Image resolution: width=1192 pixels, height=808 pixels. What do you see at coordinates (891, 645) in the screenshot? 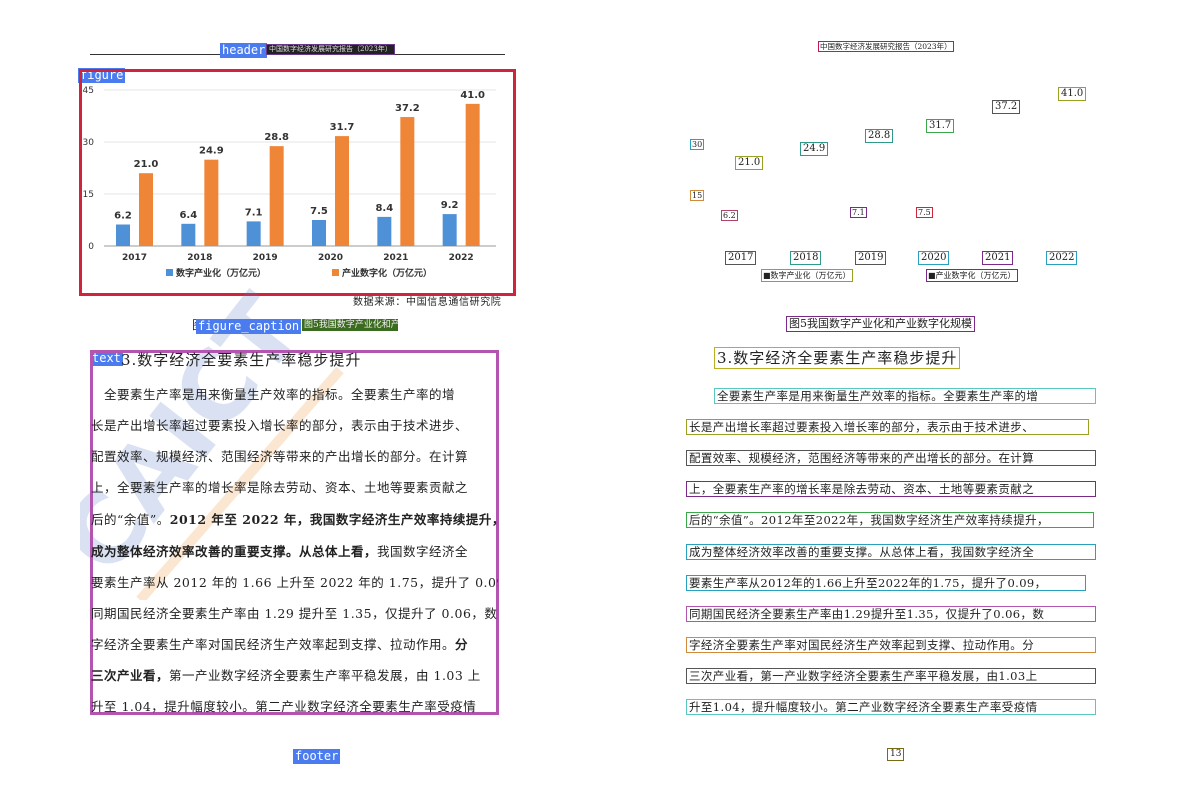
I see `right-text-line: 字经济全要素生产率对国民经济生产效率起到支撑、拉动作用。分` at bounding box center [891, 645].